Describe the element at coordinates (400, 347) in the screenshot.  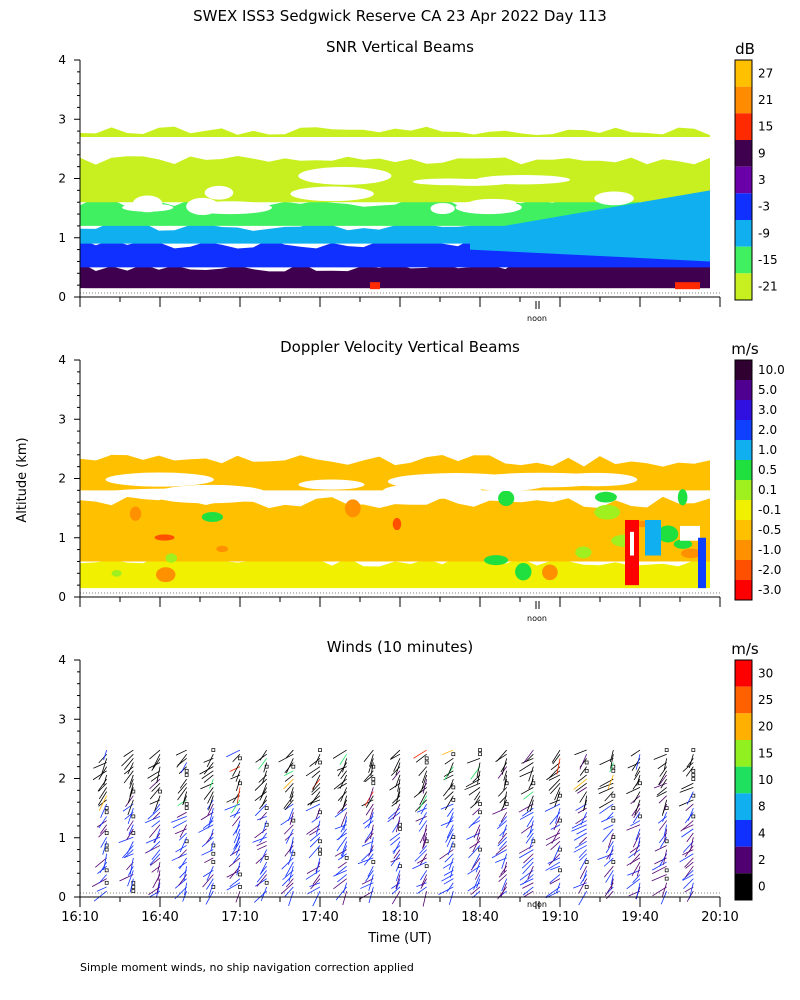
I see `panel-title: Doppler Velocity Vertical Beams` at that location.